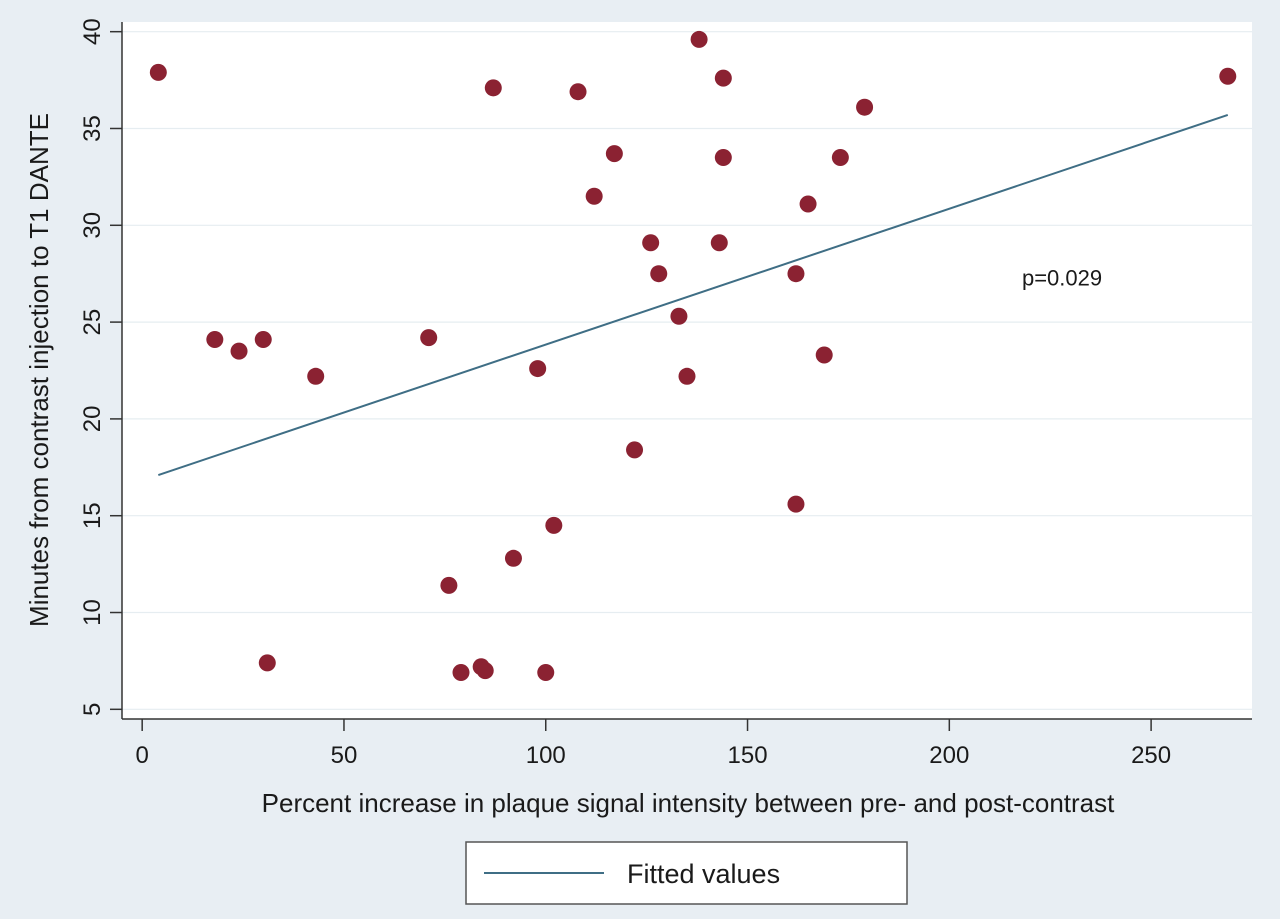 The image size is (1280, 919). Describe the element at coordinates (92, 31) in the screenshot. I see `y-tick-label-40: 40` at that location.